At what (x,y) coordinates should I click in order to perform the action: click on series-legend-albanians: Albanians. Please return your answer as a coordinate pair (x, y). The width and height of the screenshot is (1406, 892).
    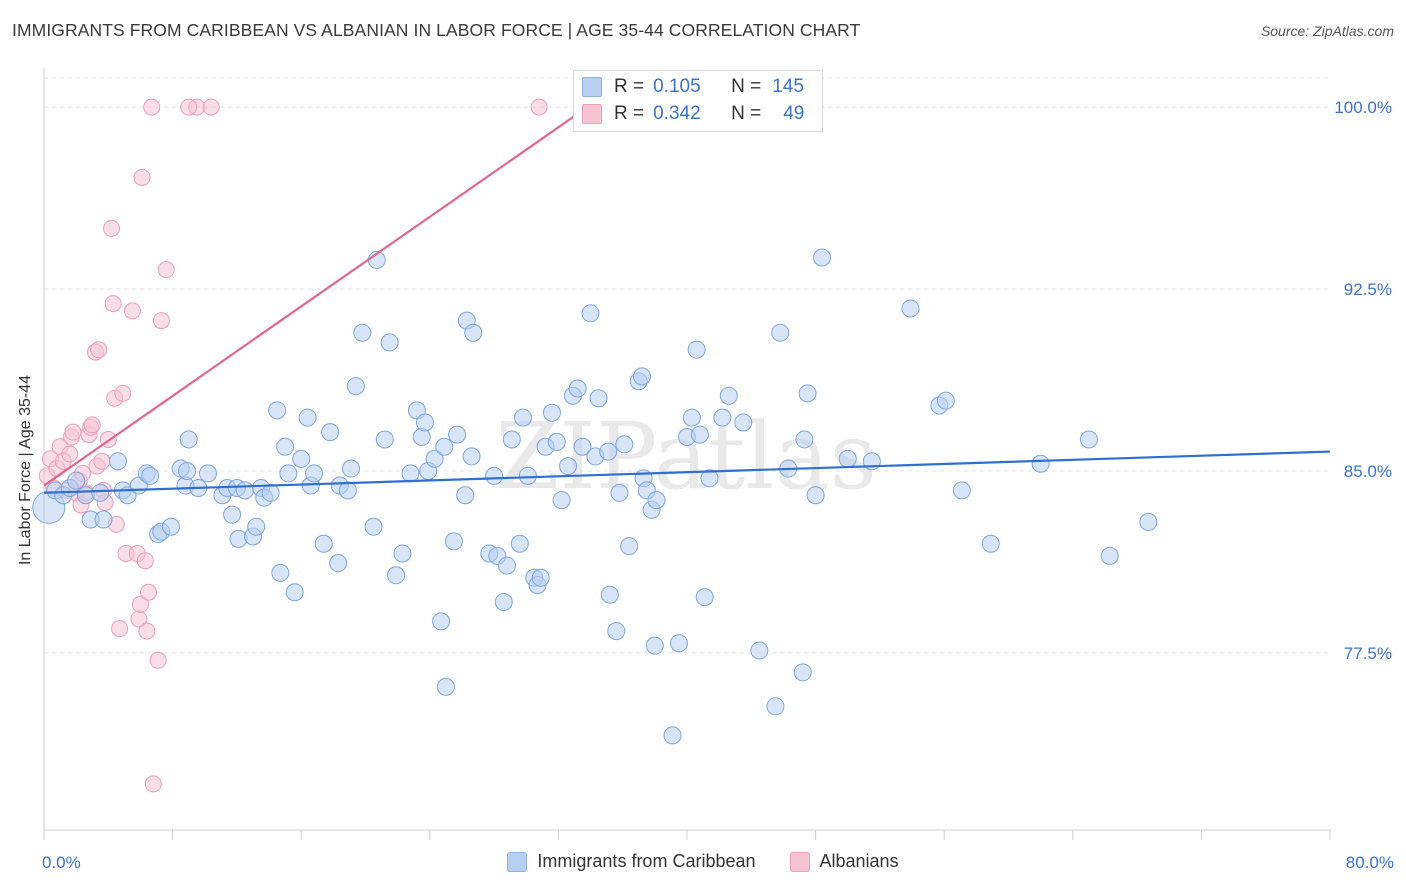
    Looking at the image, I should click on (844, 861).